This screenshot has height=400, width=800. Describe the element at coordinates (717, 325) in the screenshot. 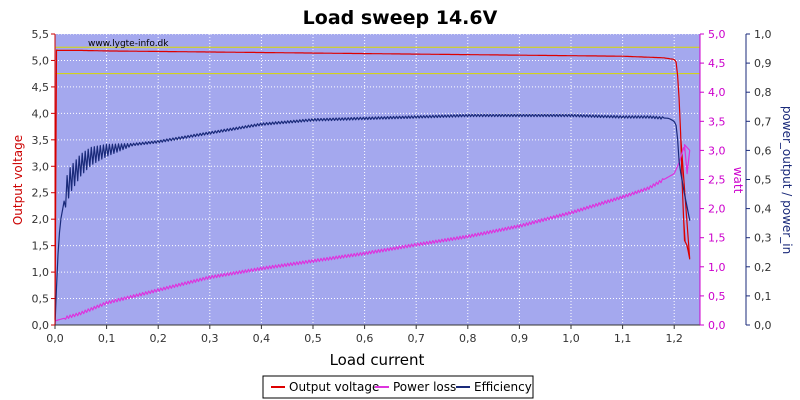

I see `y-mid-tick-label: 0,0` at that location.